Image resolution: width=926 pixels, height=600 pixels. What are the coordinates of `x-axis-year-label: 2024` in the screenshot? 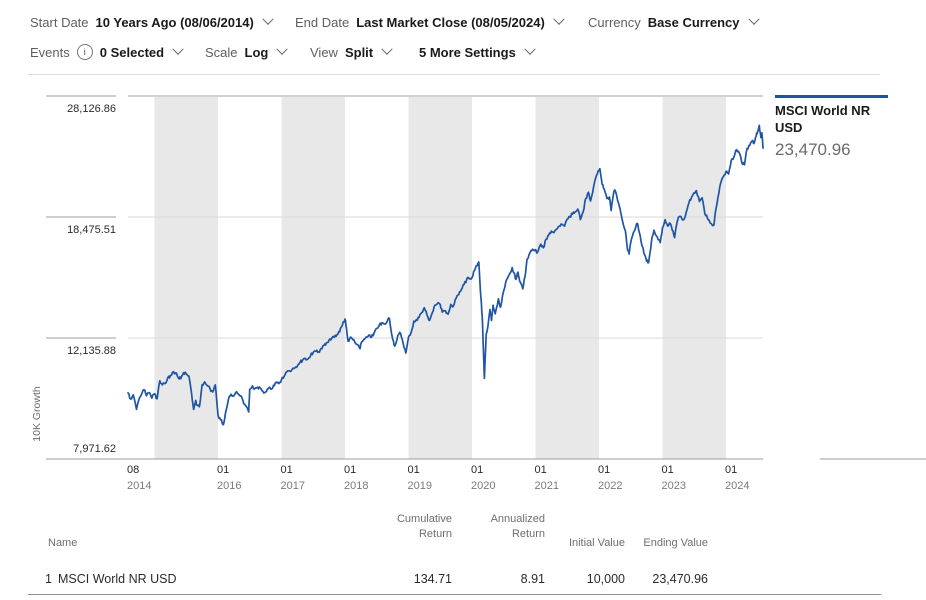 It's located at (737, 486).